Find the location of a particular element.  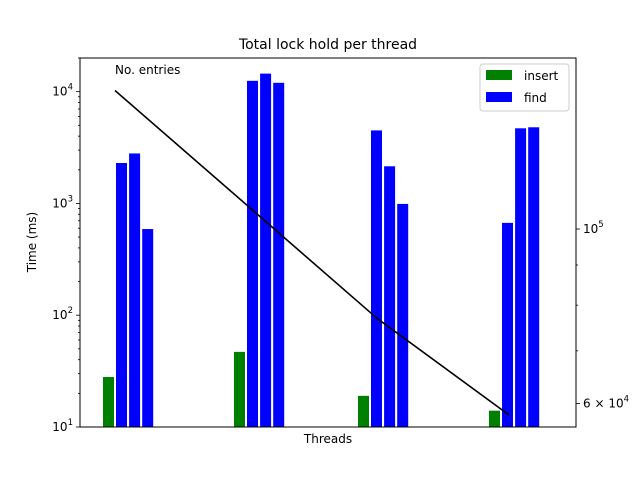

y-tick-label: 10³ is located at coordinates (62, 202).